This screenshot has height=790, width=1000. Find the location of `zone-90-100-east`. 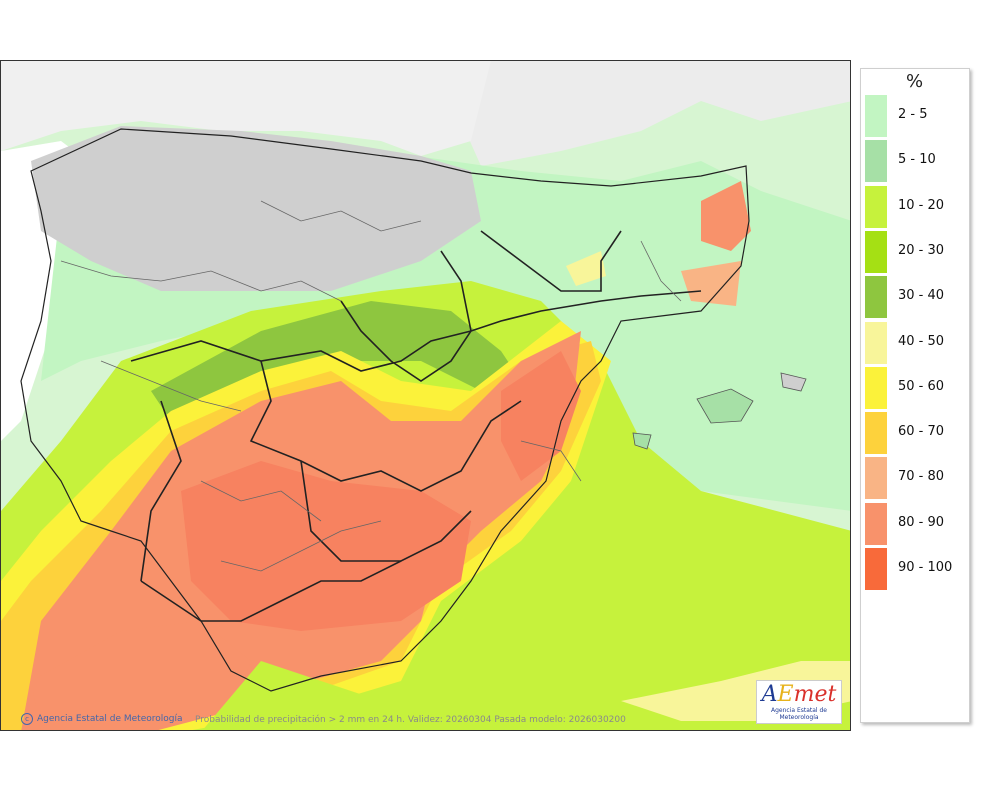

zone-90-100-east is located at coordinates (541, 416).